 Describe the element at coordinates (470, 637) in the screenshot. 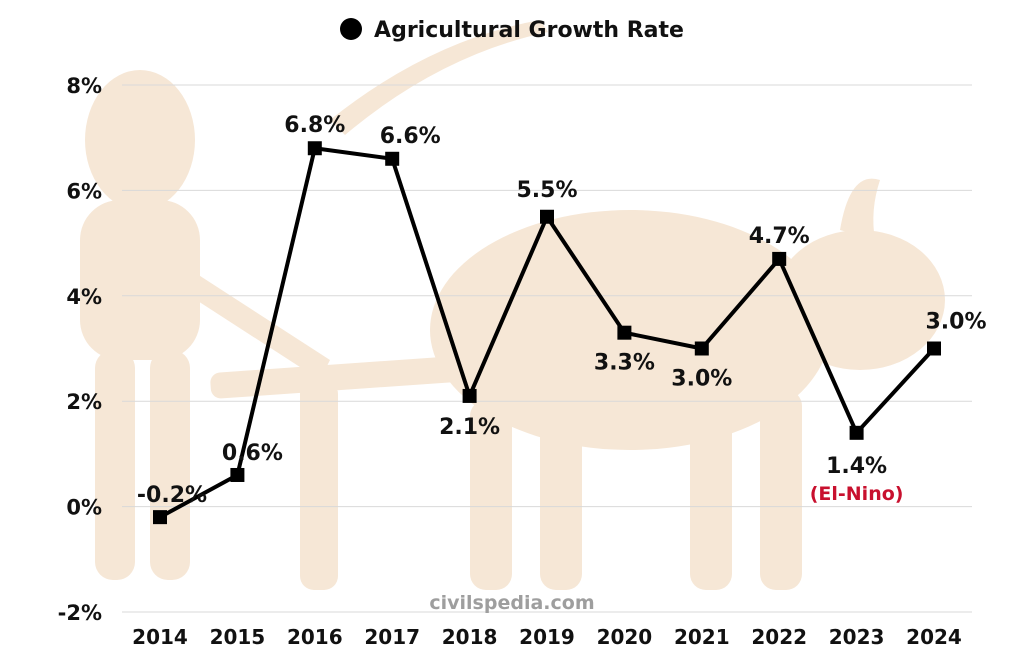

I see `x-tick-label: 2018` at that location.